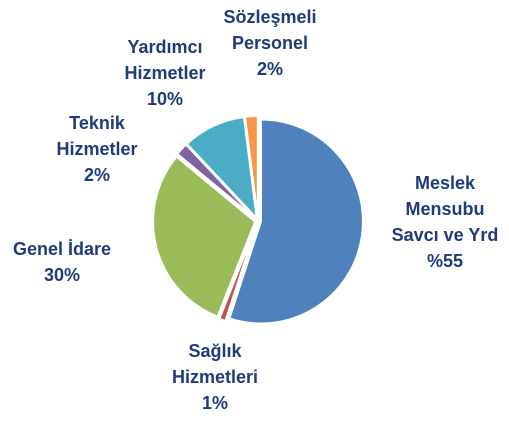 This screenshot has height=429, width=509. What do you see at coordinates (445, 209) in the screenshot?
I see `category-name: Meslek Mensubu Savcı ve Yrd` at bounding box center [445, 209].